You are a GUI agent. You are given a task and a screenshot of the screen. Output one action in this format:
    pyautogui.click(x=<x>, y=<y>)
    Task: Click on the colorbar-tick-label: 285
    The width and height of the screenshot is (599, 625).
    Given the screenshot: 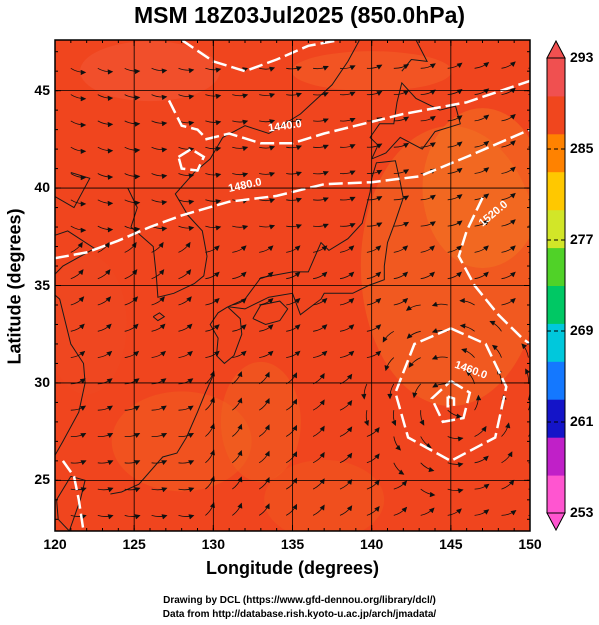 What is the action you would take?
    pyautogui.click(x=582, y=148)
    